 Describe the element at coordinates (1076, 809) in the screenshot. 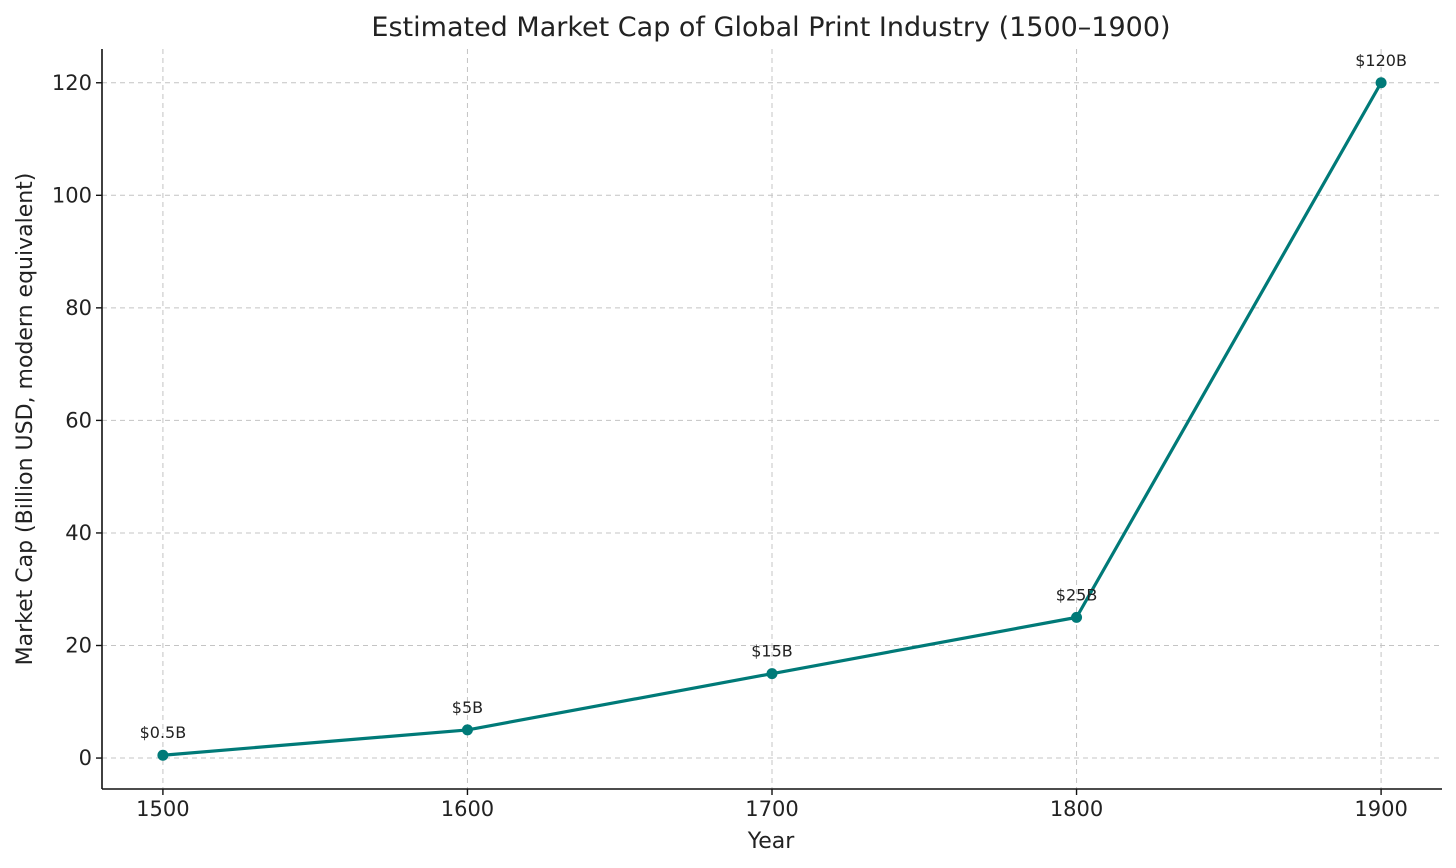

I see `x-tick-label: 1800` at that location.